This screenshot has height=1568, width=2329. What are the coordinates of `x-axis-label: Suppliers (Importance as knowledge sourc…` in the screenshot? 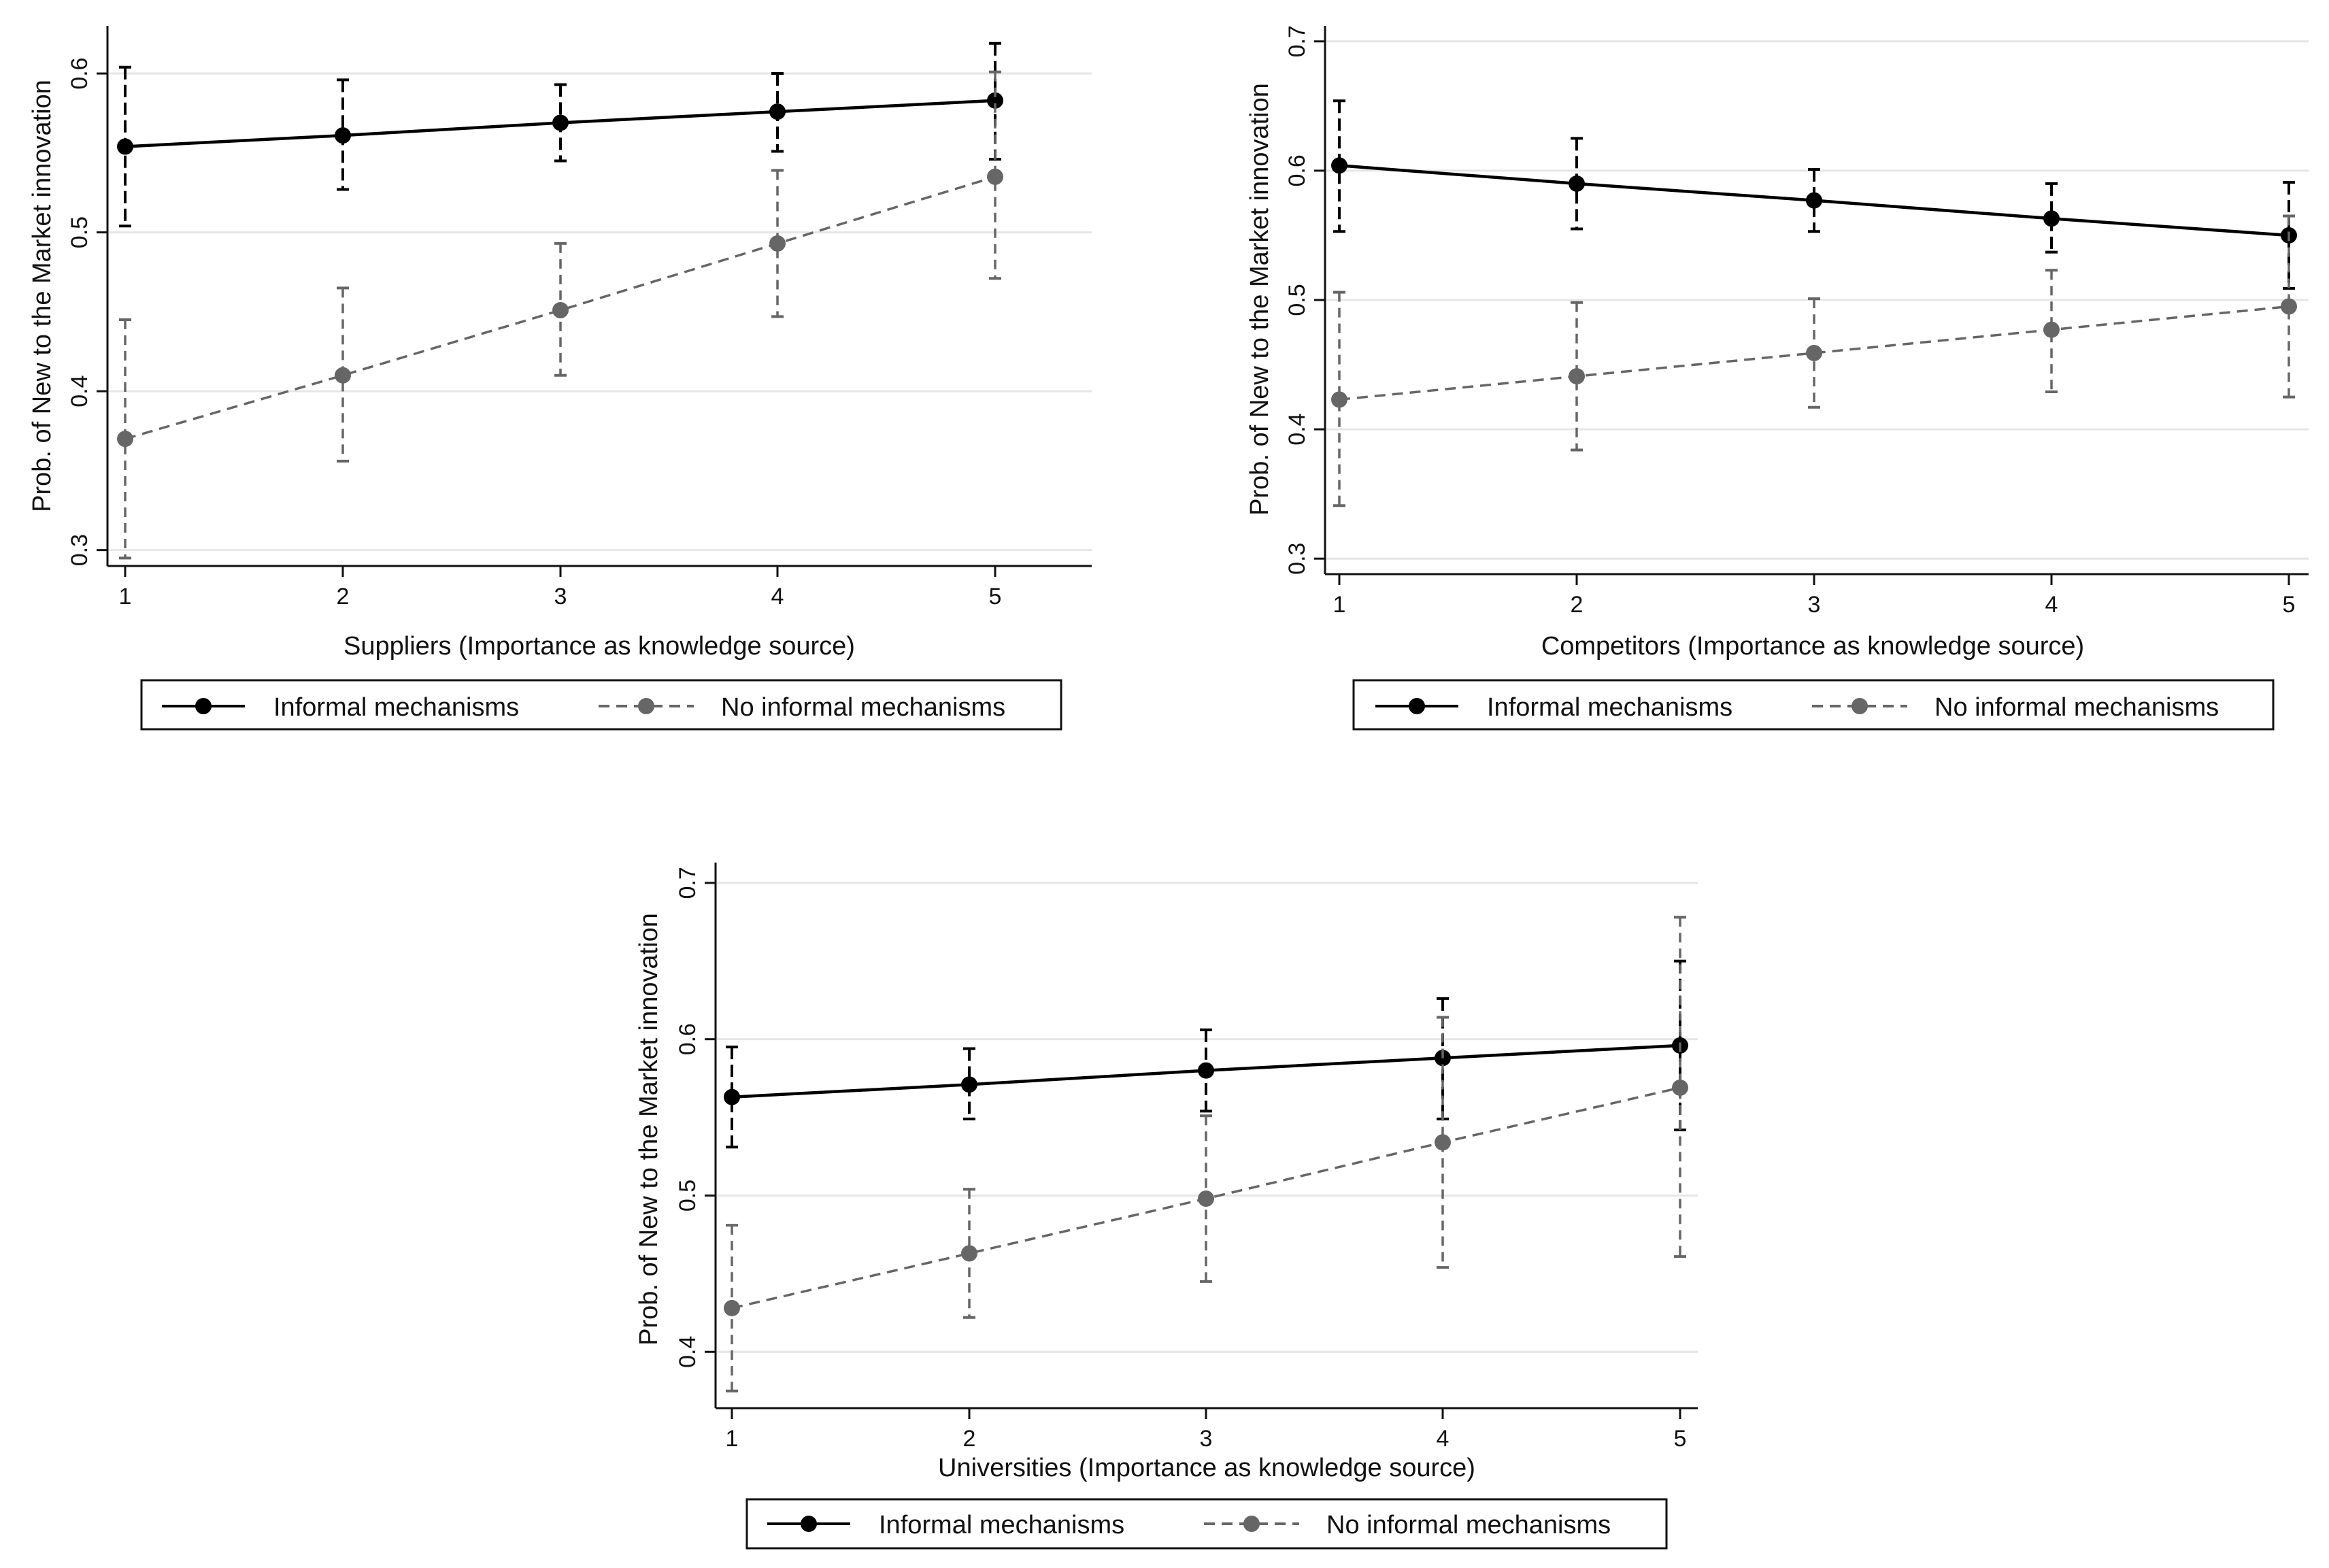 It's located at (599, 646).